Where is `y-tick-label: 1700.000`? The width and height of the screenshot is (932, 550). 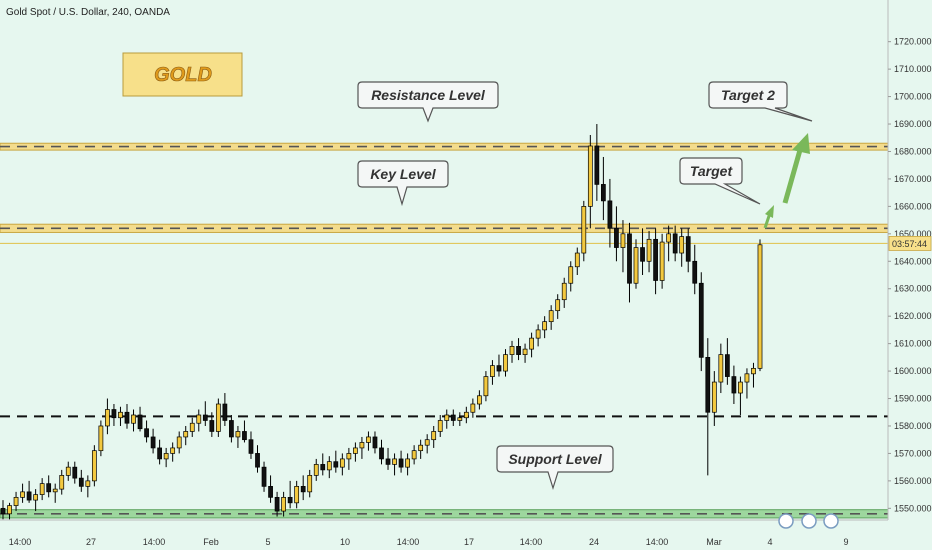
y-tick-label: 1700.000 is located at coordinates (913, 97).